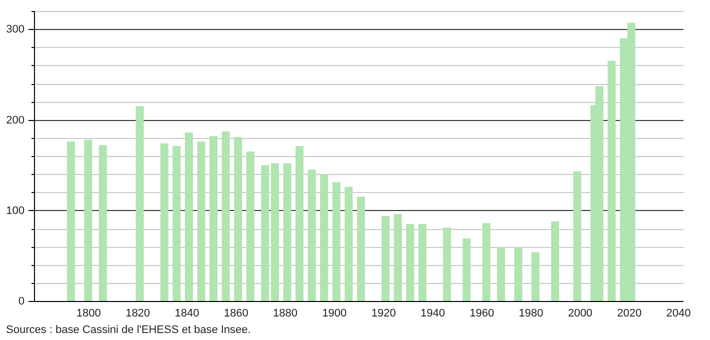 This screenshot has width=710, height=340. Describe the element at coordinates (88, 314) in the screenshot. I see `x-tick-label: 1800` at that location.